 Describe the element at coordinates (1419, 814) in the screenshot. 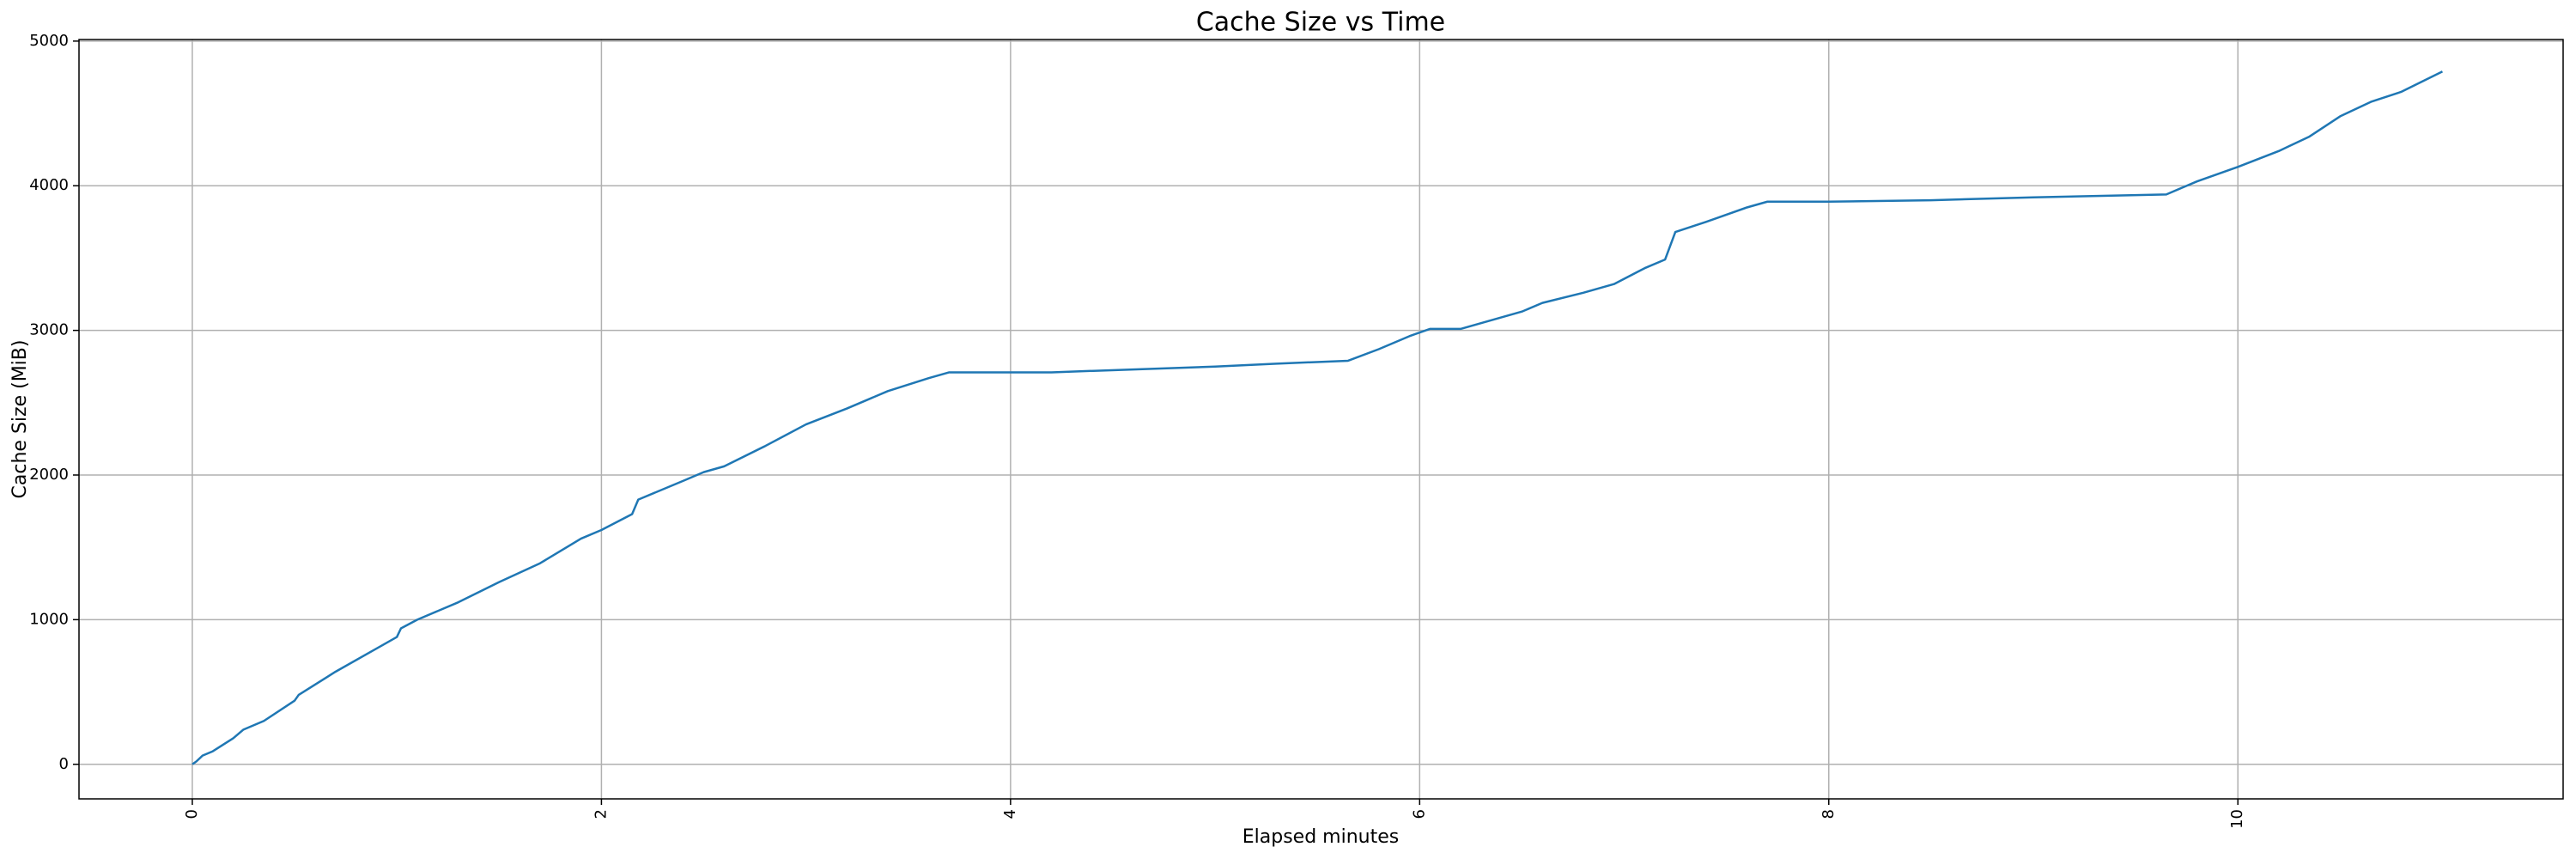

I see `x-tick-label: 6` at that location.